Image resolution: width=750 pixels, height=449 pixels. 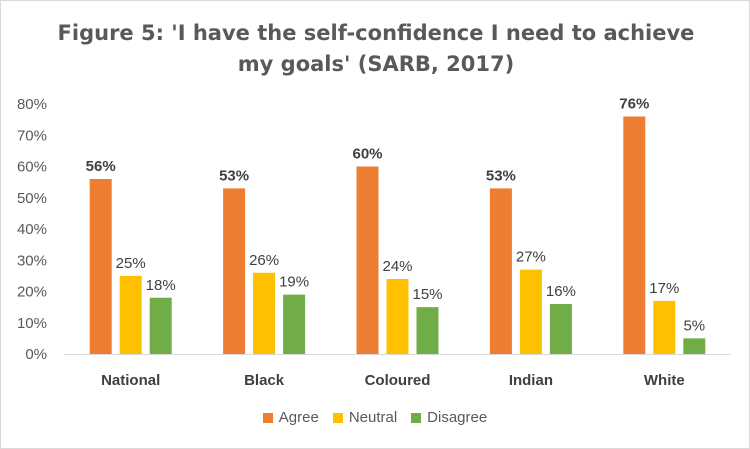 I want to click on legend: Agree Neutral Disagree, so click(x=375, y=417).